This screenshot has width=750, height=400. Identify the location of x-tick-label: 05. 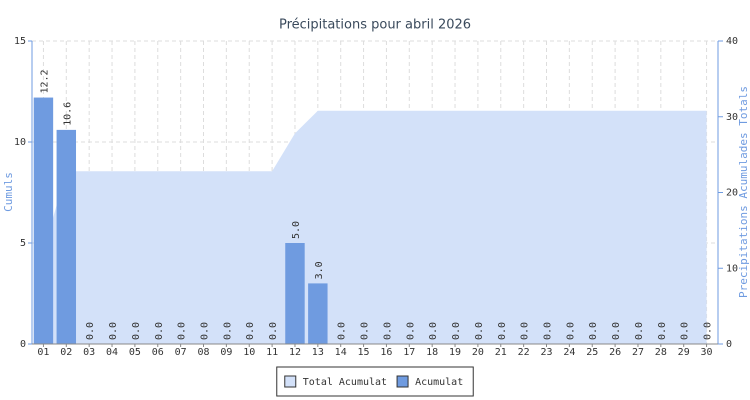
(135, 352).